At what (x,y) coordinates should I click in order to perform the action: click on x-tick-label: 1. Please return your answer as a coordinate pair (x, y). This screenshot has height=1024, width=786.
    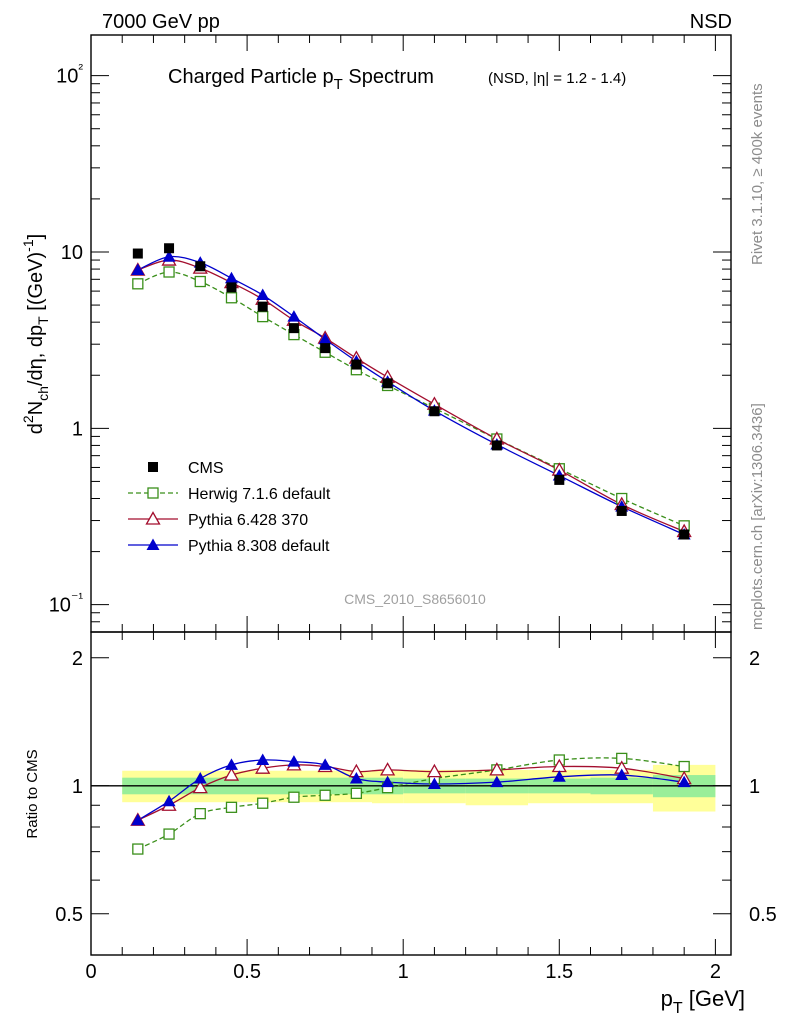
    Looking at the image, I should click on (403, 972).